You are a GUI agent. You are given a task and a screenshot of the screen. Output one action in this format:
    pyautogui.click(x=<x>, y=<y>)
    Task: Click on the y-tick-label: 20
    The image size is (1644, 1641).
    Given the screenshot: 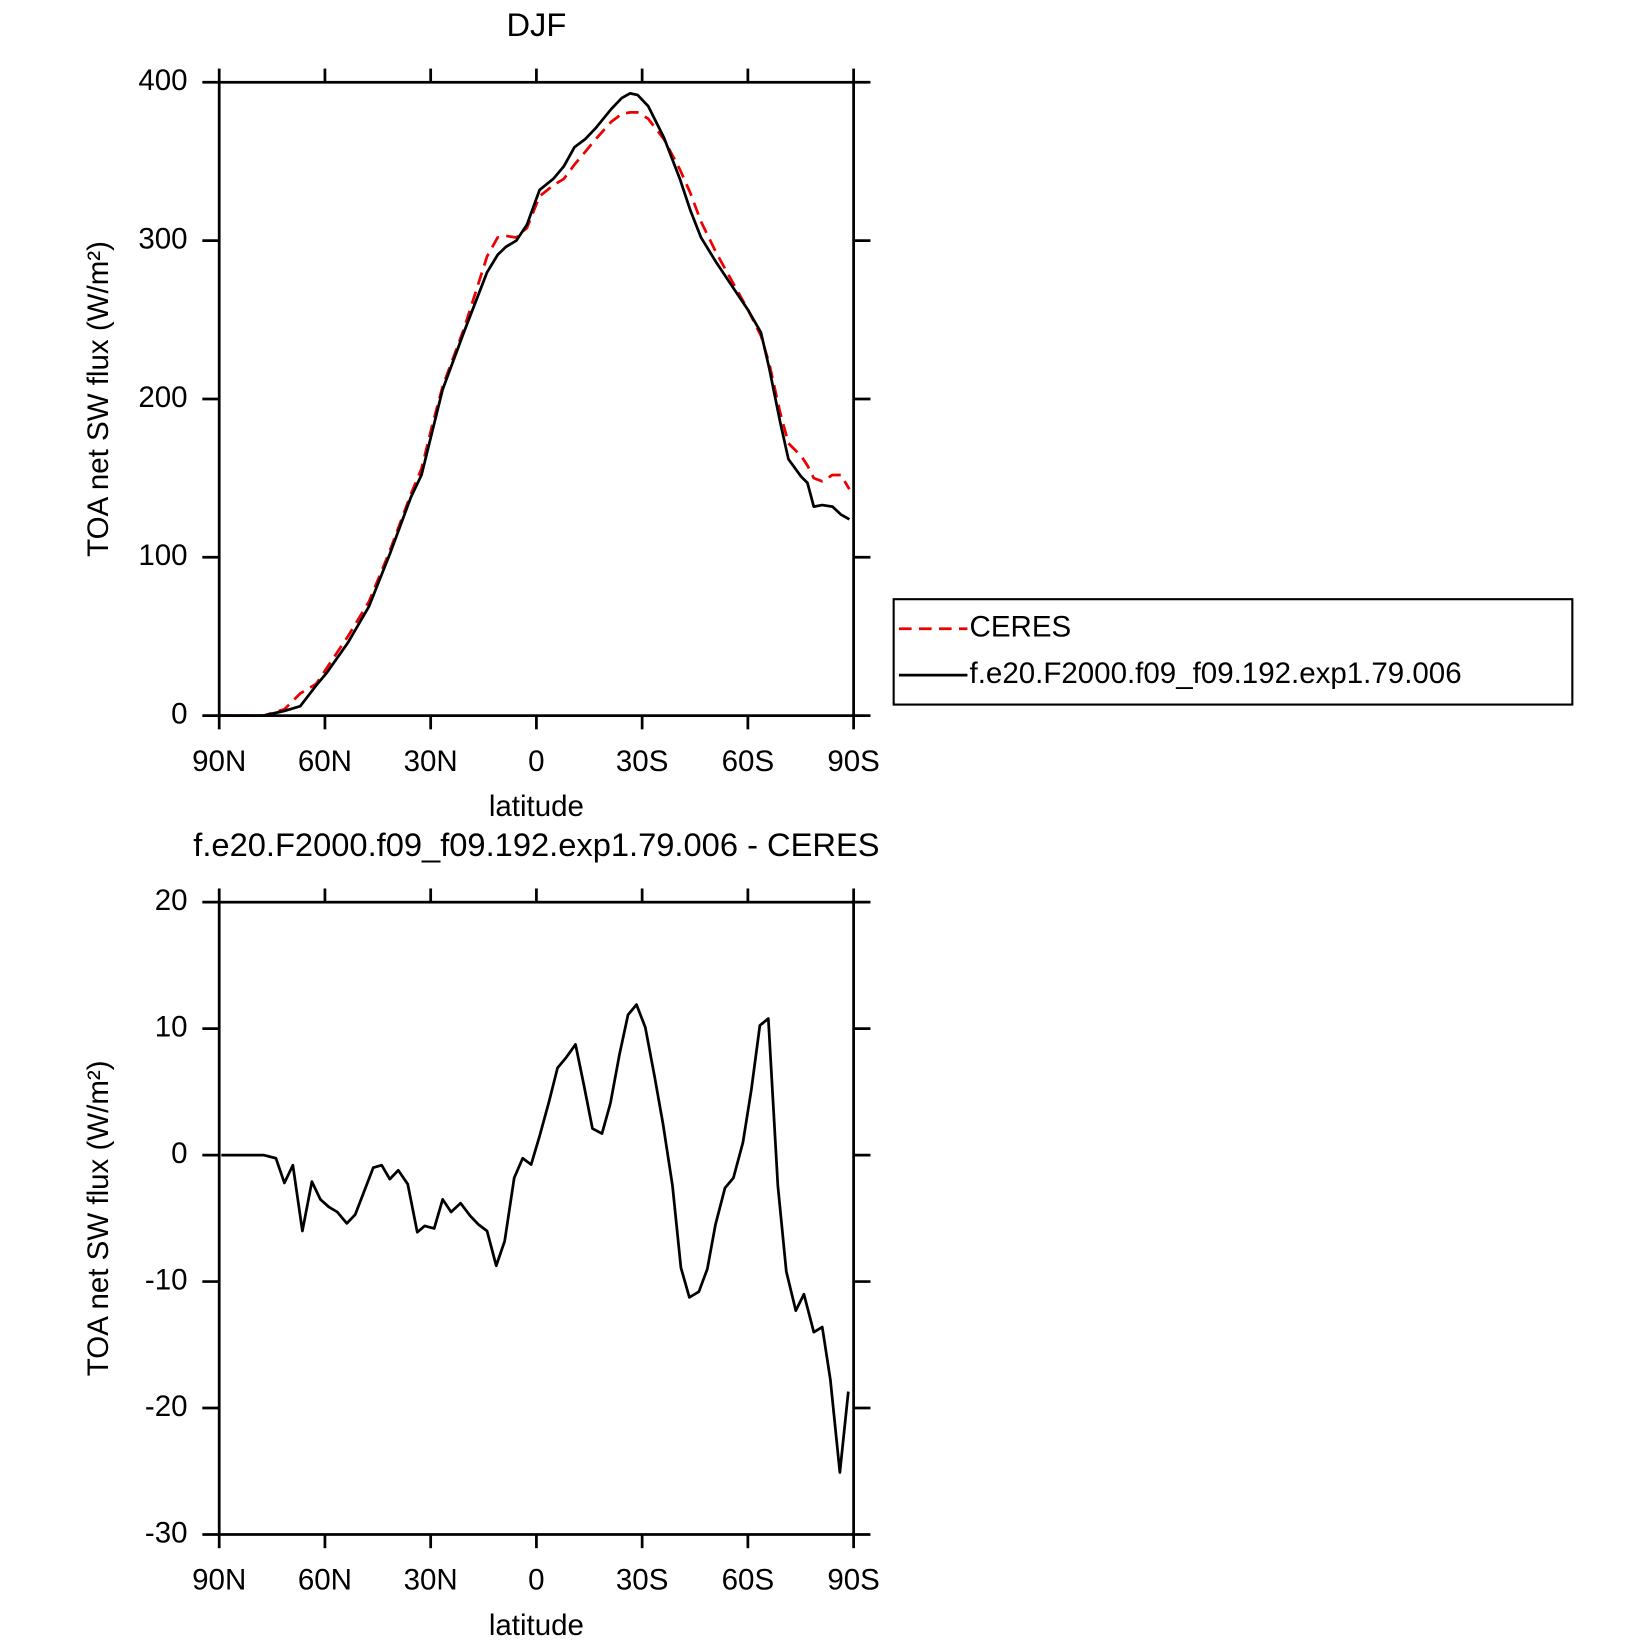 What is the action you would take?
    pyautogui.click(x=171, y=900)
    